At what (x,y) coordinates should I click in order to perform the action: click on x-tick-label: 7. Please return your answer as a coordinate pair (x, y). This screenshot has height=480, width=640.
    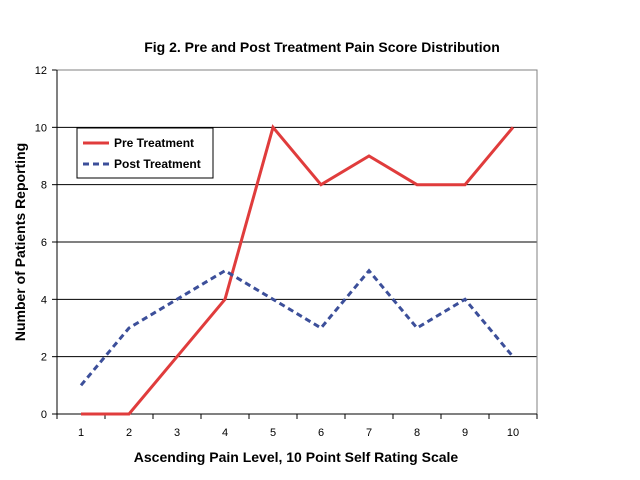
    Looking at the image, I should click on (369, 433).